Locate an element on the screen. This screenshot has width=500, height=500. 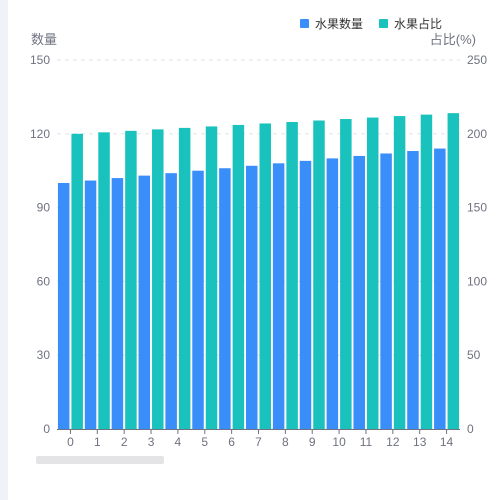
left-axis-tick-label: 90 is located at coordinates (44, 208).